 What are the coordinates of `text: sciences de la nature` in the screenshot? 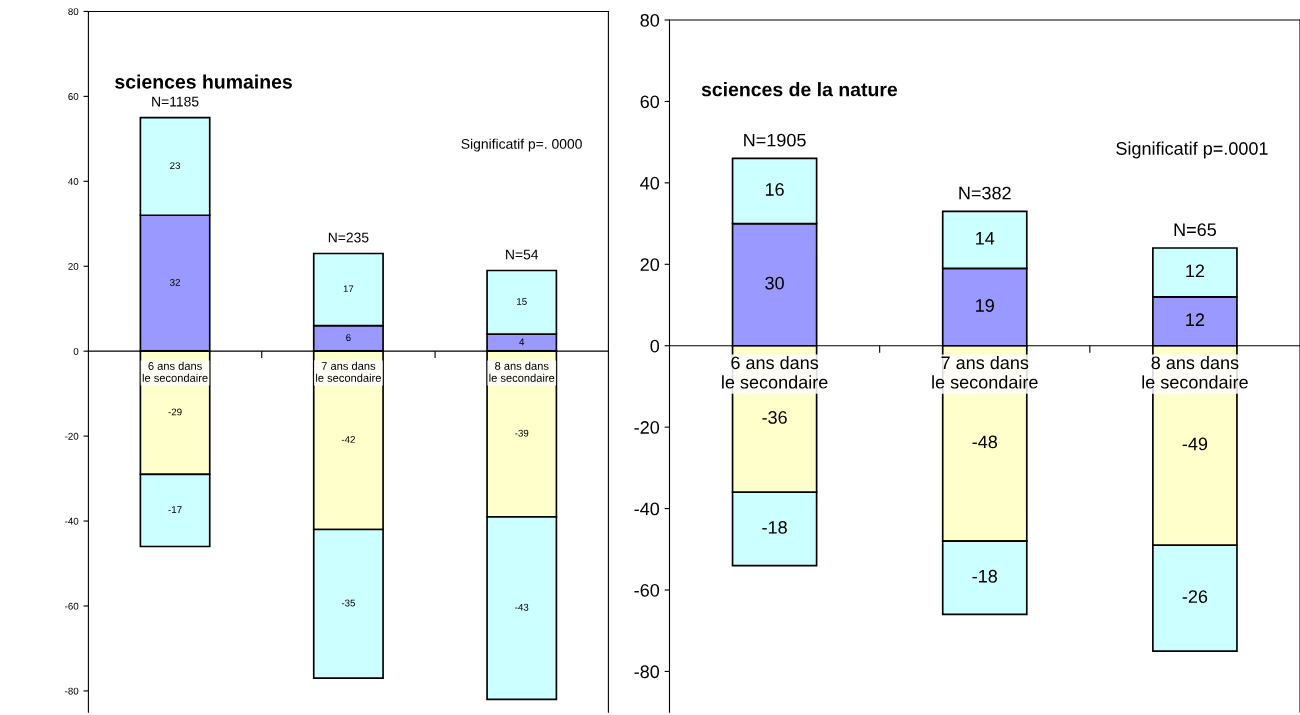 It's located at (799, 89).